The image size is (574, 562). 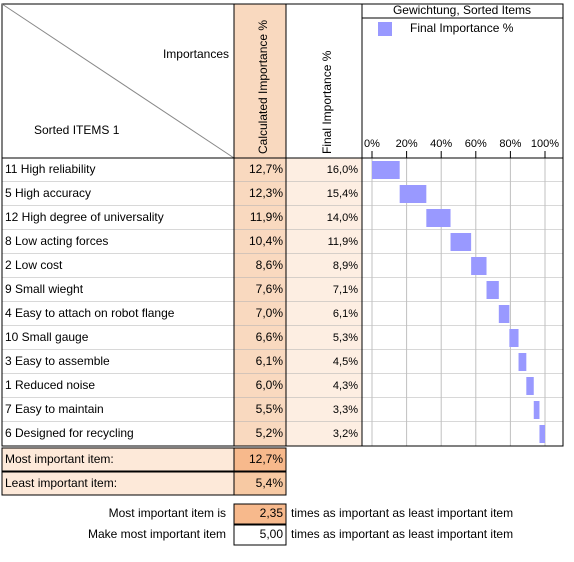 What do you see at coordinates (270, 337) in the screenshot?
I see `calc-value: 6,6%` at bounding box center [270, 337].